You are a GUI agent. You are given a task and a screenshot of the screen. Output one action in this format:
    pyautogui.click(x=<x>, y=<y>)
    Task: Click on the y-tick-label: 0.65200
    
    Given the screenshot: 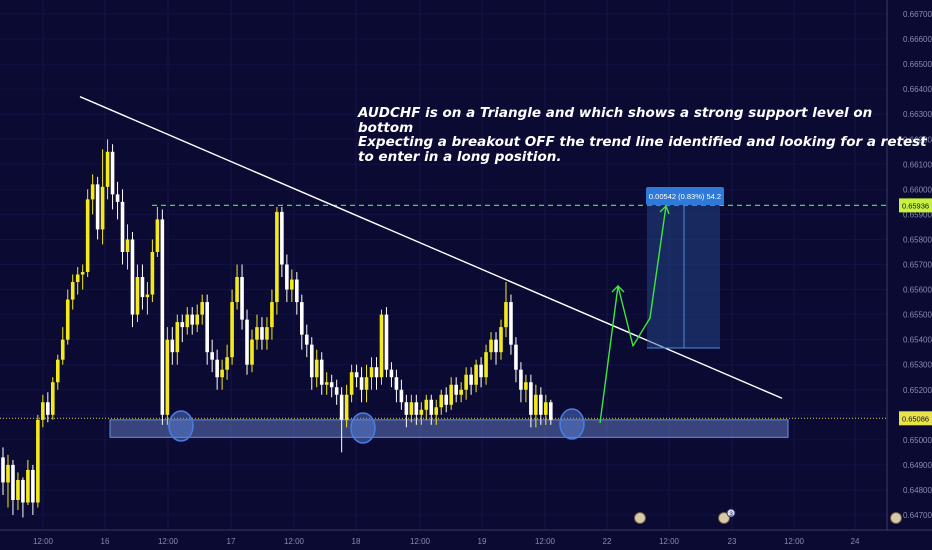 What is the action you would take?
    pyautogui.click(x=917, y=390)
    